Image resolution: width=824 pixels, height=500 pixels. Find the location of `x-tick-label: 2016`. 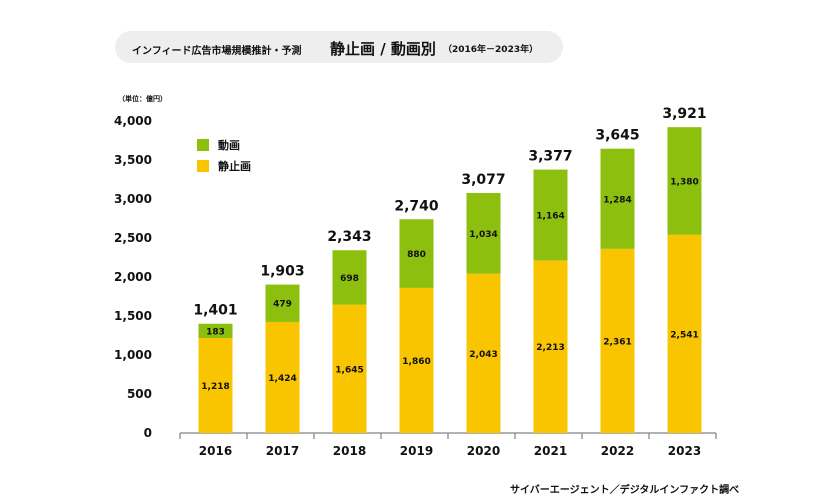

x-tick-label: 2016 is located at coordinates (215, 451).